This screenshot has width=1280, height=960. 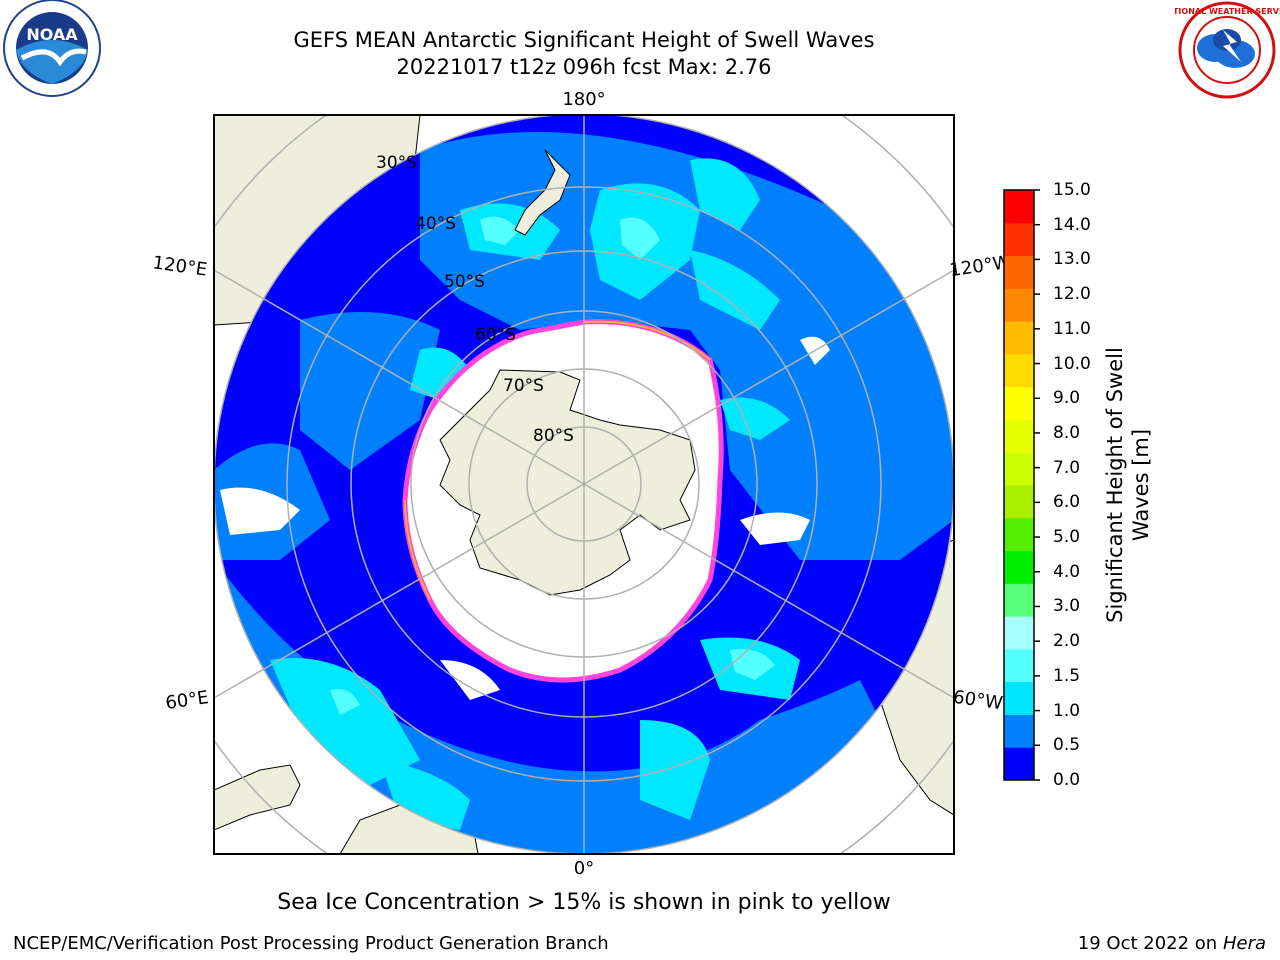 What do you see at coordinates (1072, 259) in the screenshot?
I see `colorbar-tick-label: 13.0` at bounding box center [1072, 259].